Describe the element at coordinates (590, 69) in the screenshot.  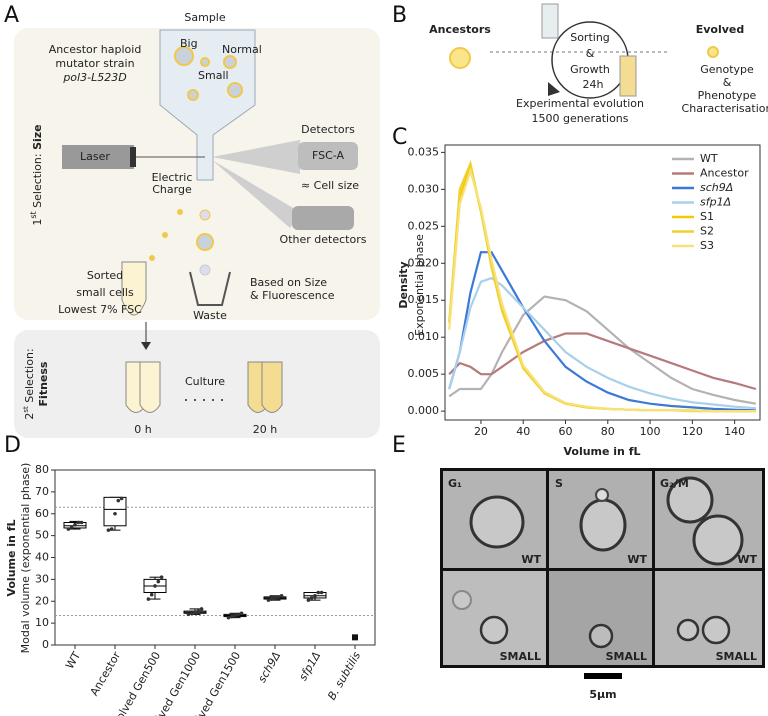
I see `label: Growth` at that location.